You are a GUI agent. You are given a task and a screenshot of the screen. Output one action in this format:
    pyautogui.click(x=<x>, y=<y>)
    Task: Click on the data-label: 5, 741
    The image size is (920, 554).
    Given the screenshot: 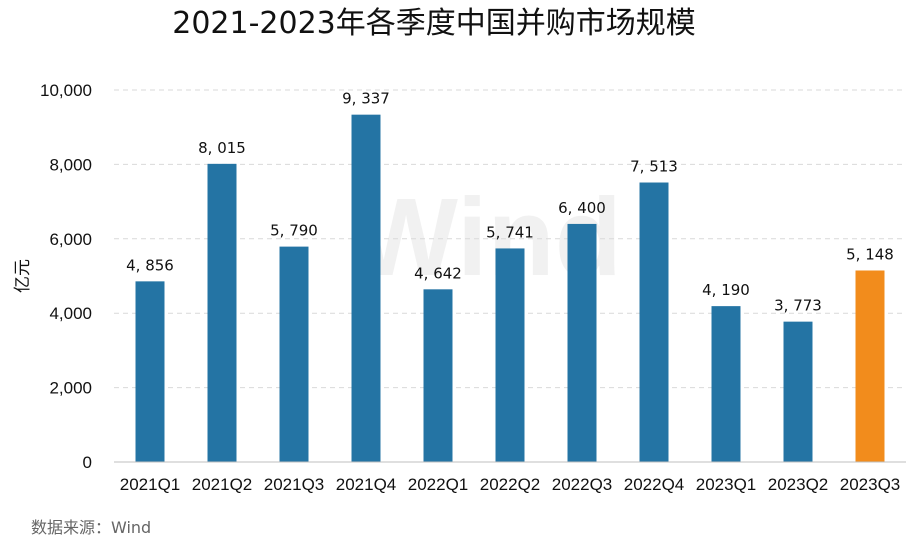 What is the action you would take?
    pyautogui.click(x=510, y=232)
    